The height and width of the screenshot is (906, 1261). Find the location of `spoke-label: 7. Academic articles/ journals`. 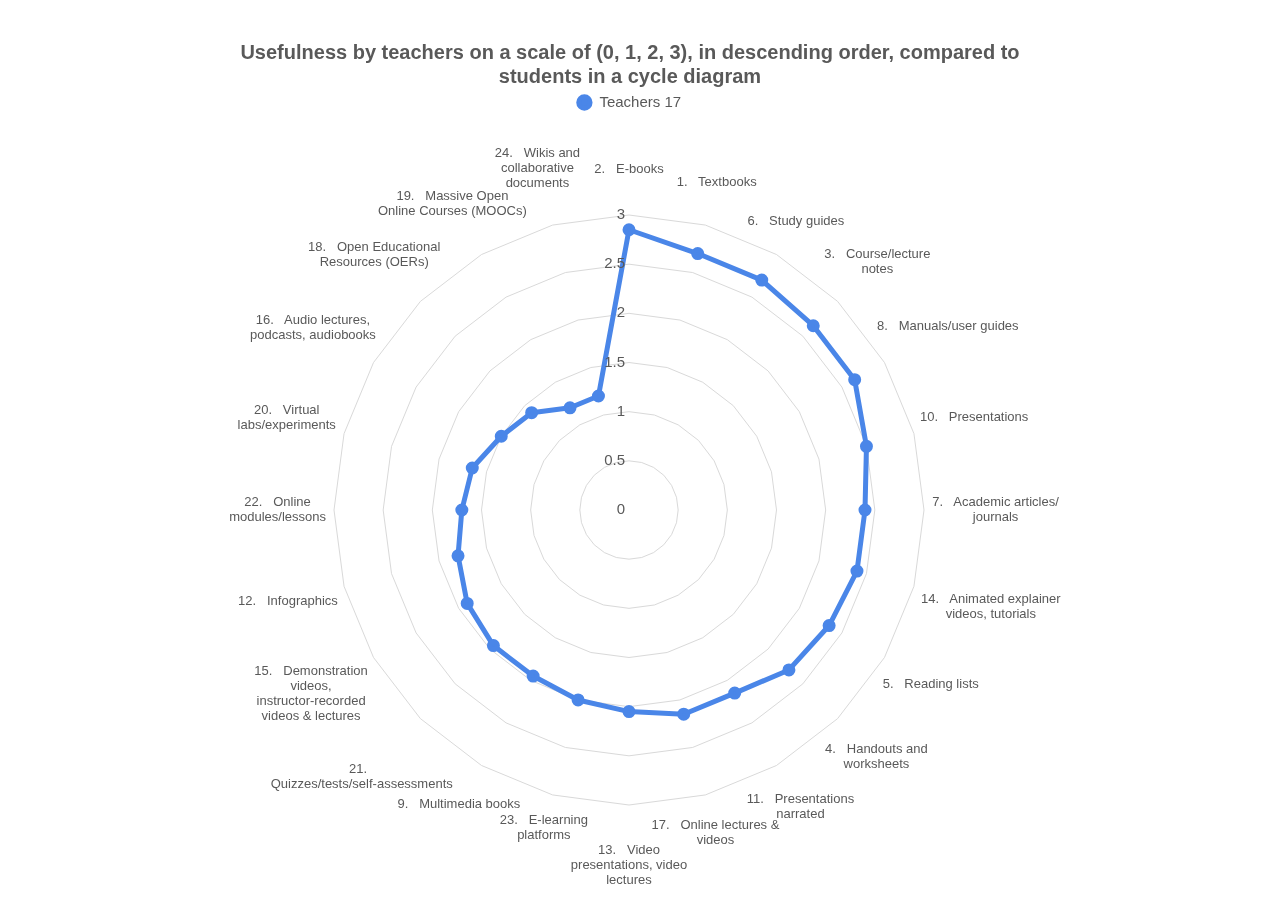

spoke-label: 7. Academic articles/ journals is located at coordinates (996, 509).